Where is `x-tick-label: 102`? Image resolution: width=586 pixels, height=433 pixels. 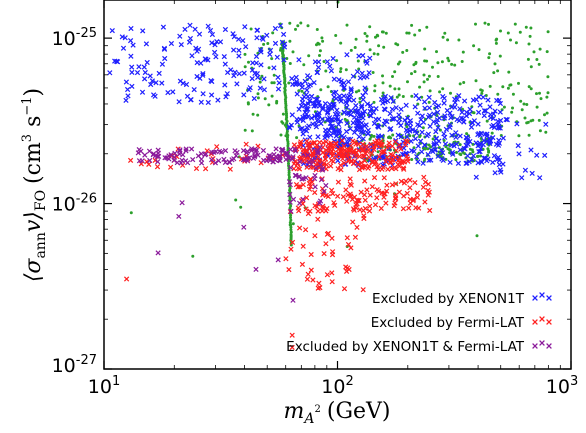 x-tick-label: 102 is located at coordinates (337, 386).